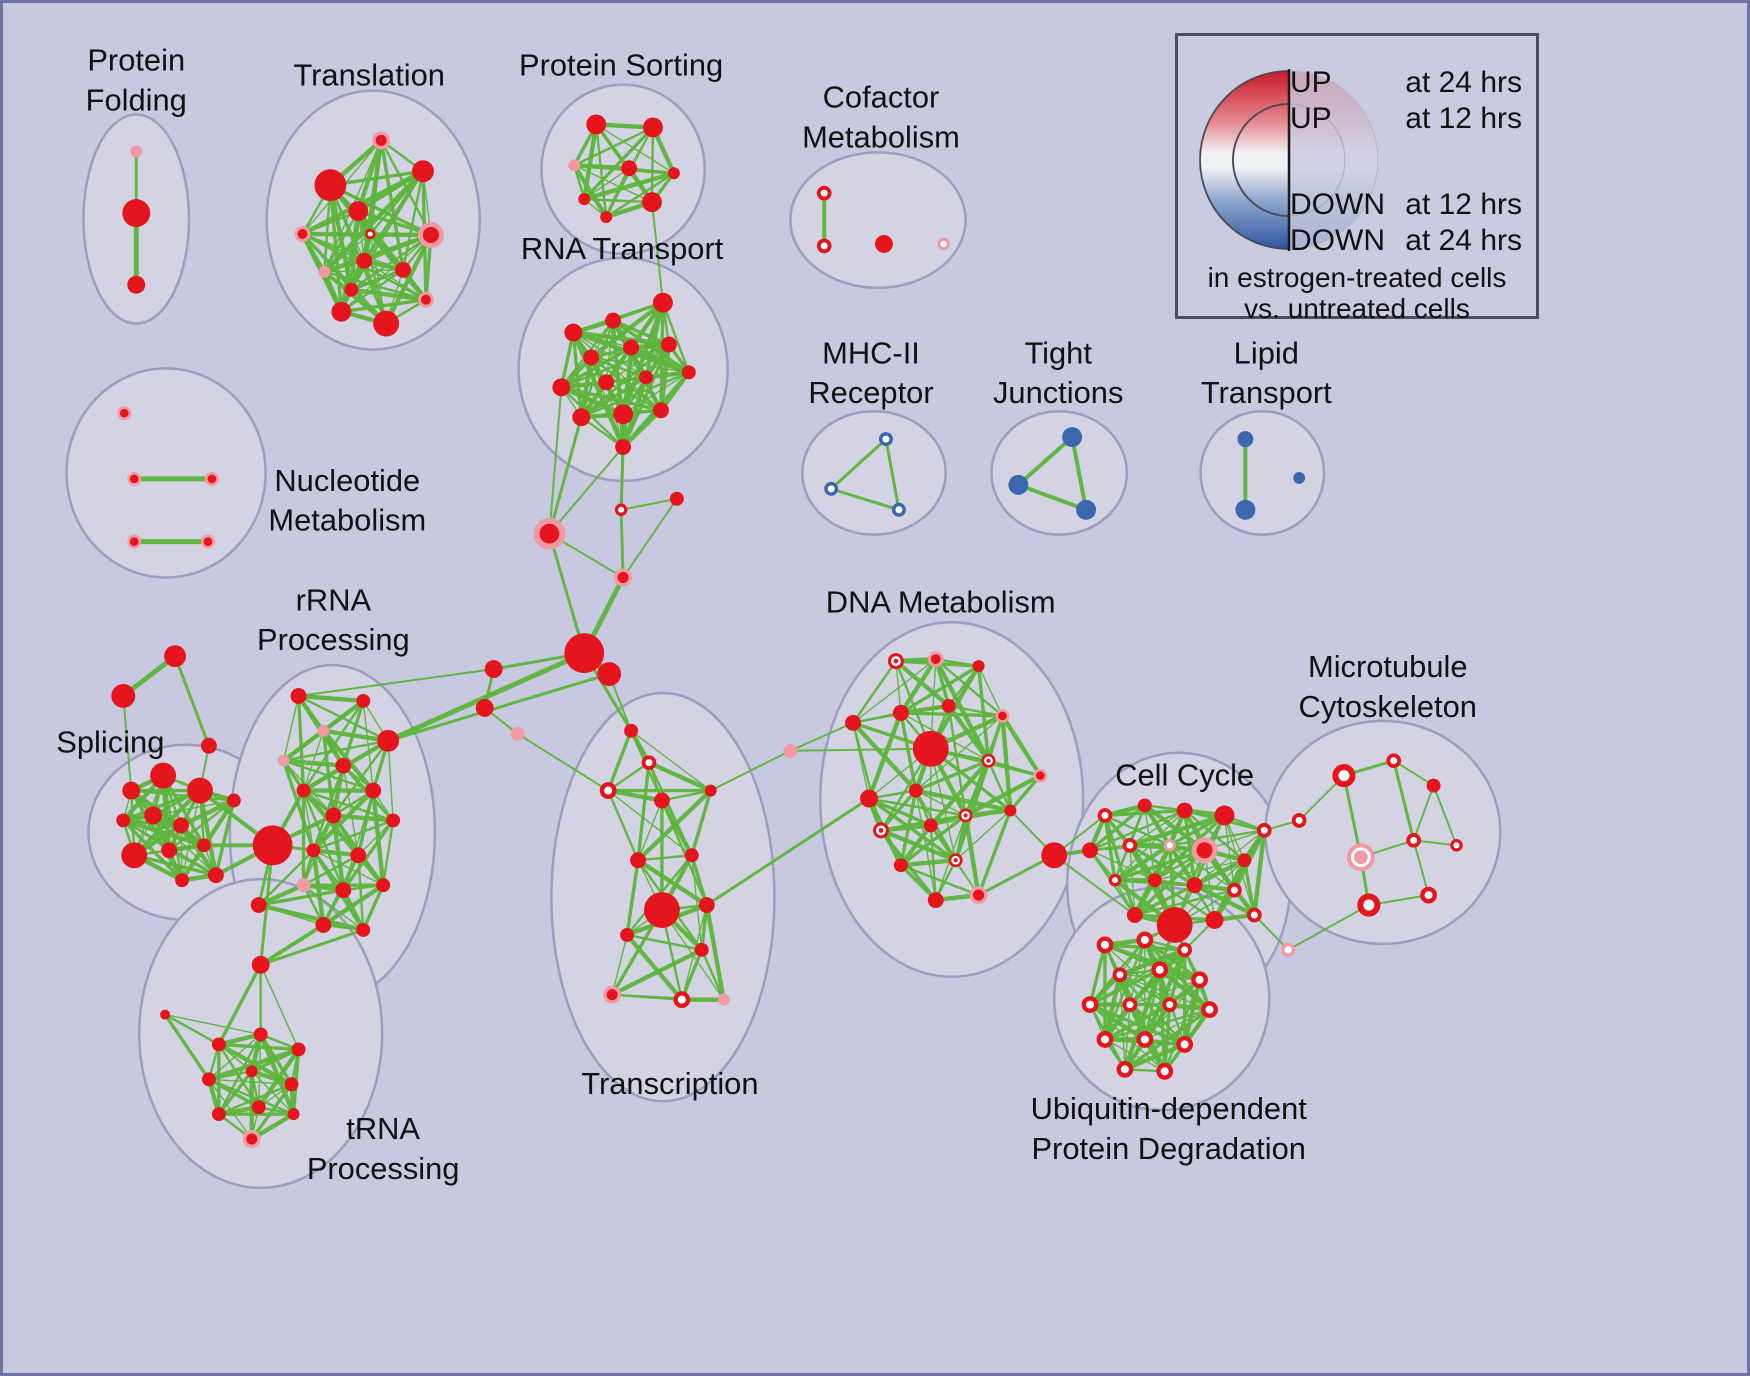  What do you see at coordinates (1406, 205) in the screenshot?
I see `legend-row-down-12: DOWN at 12 hrs` at bounding box center [1406, 205].